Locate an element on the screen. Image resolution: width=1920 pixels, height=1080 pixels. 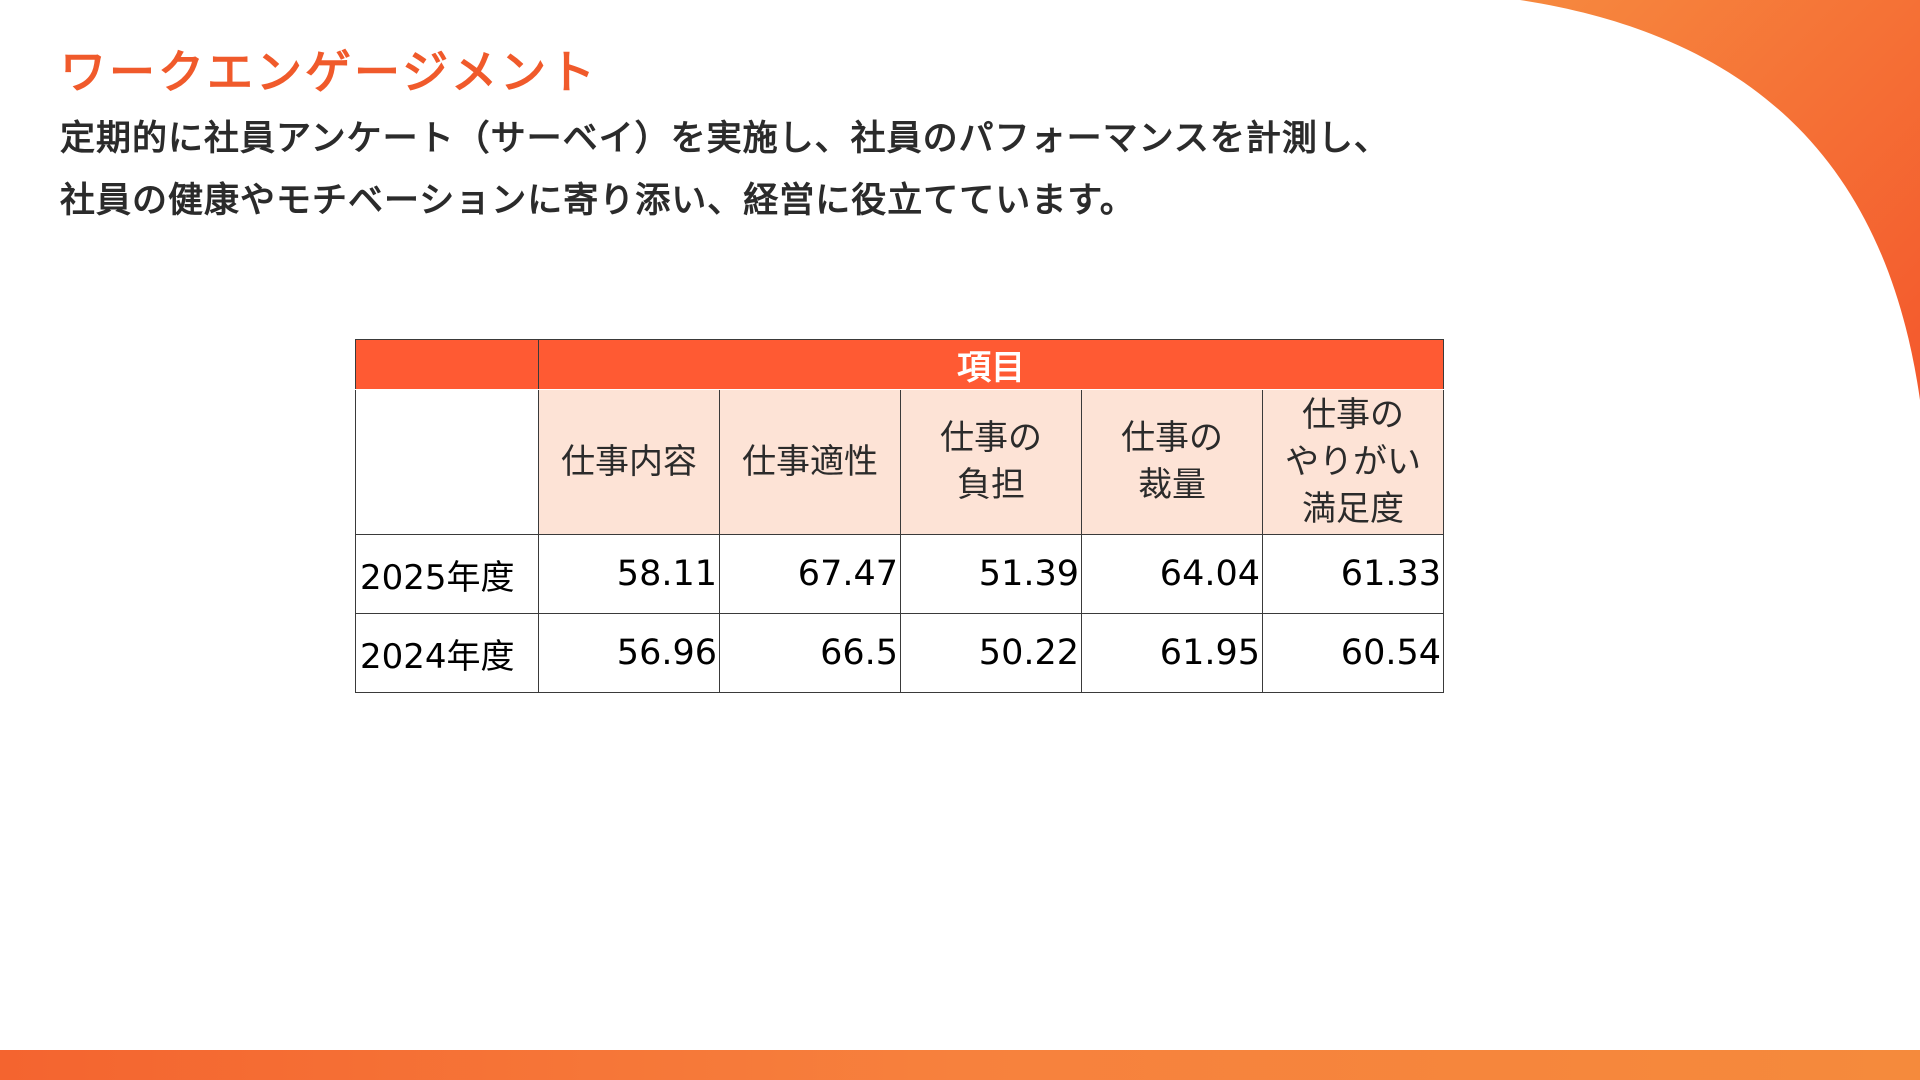
table-cell: 66.5 is located at coordinates (810, 653).